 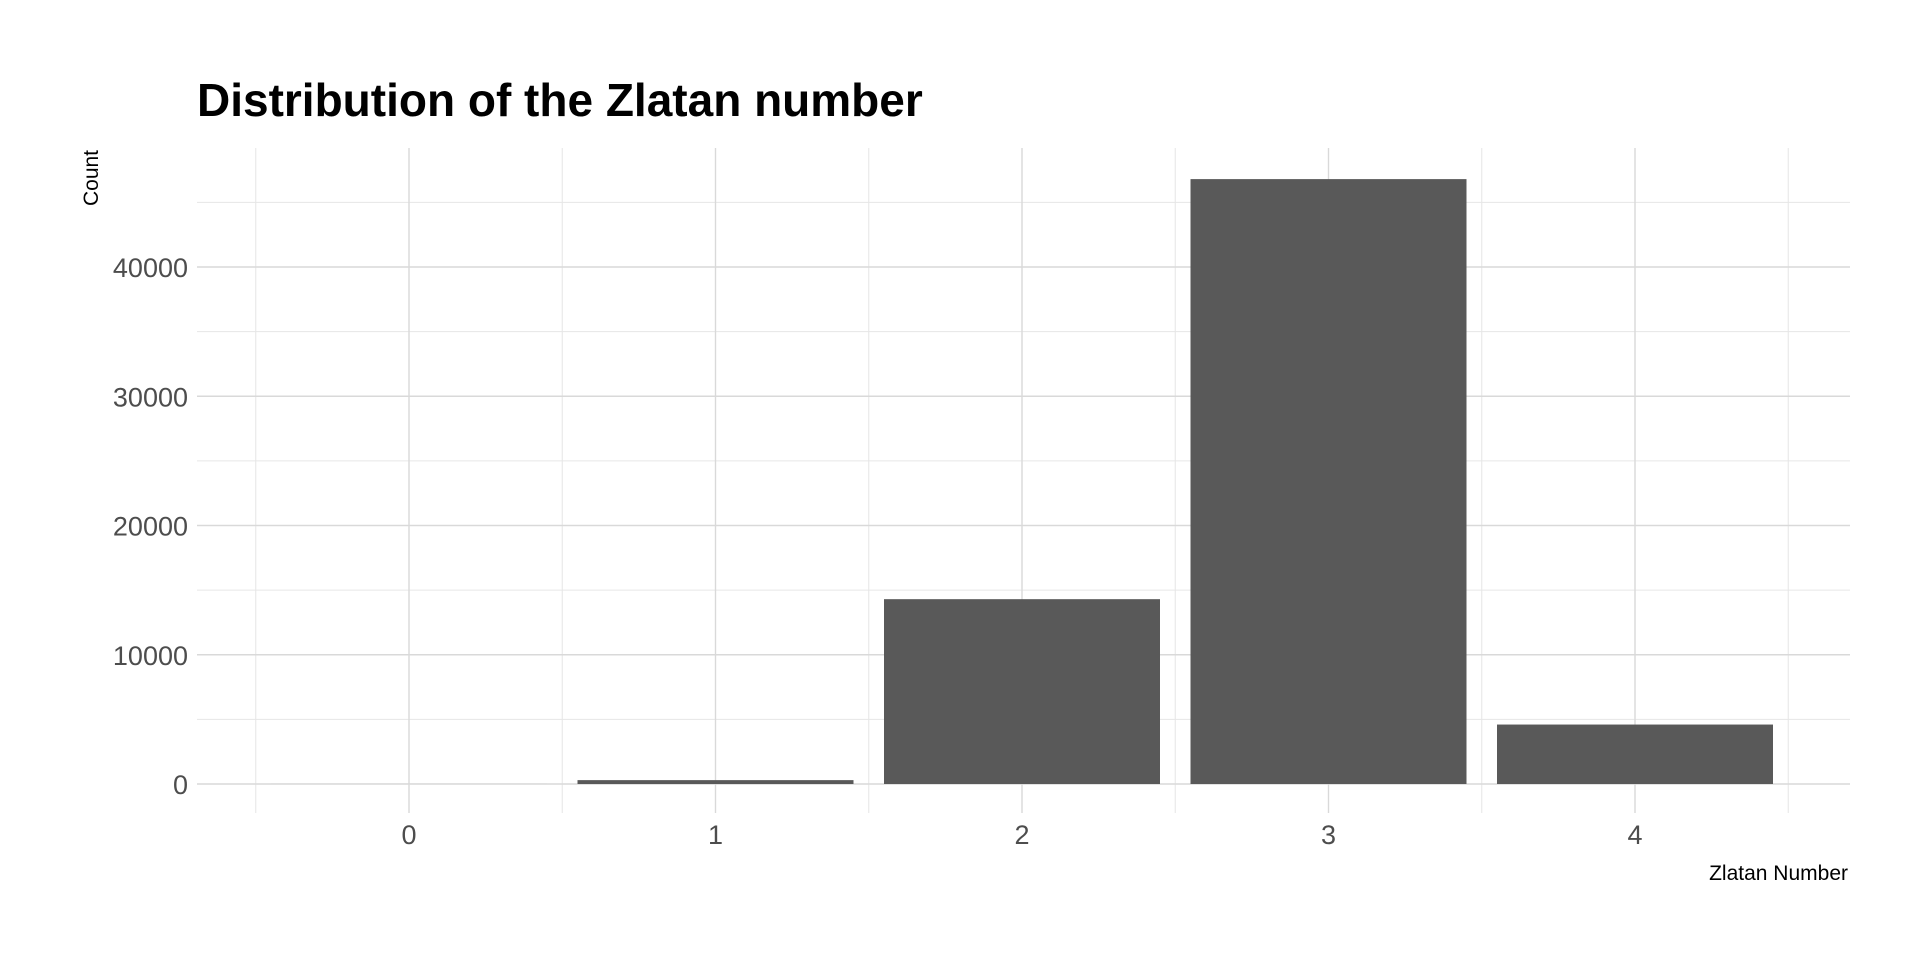 What do you see at coordinates (1634, 835) in the screenshot?
I see `x-tick-label: 4` at bounding box center [1634, 835].